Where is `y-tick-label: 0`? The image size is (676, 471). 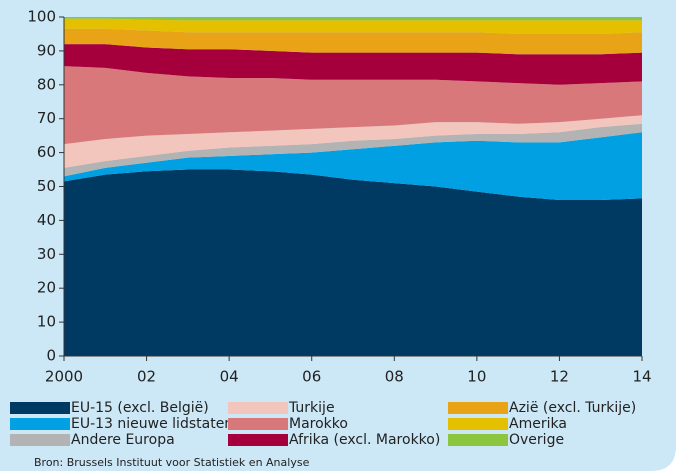
y-tick-label: 0 is located at coordinates (51, 356).